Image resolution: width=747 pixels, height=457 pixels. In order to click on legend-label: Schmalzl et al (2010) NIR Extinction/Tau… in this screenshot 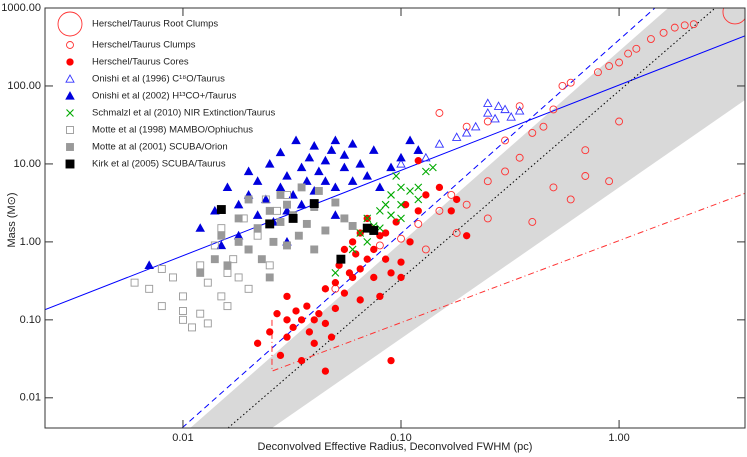, I will do `click(183, 113)`.